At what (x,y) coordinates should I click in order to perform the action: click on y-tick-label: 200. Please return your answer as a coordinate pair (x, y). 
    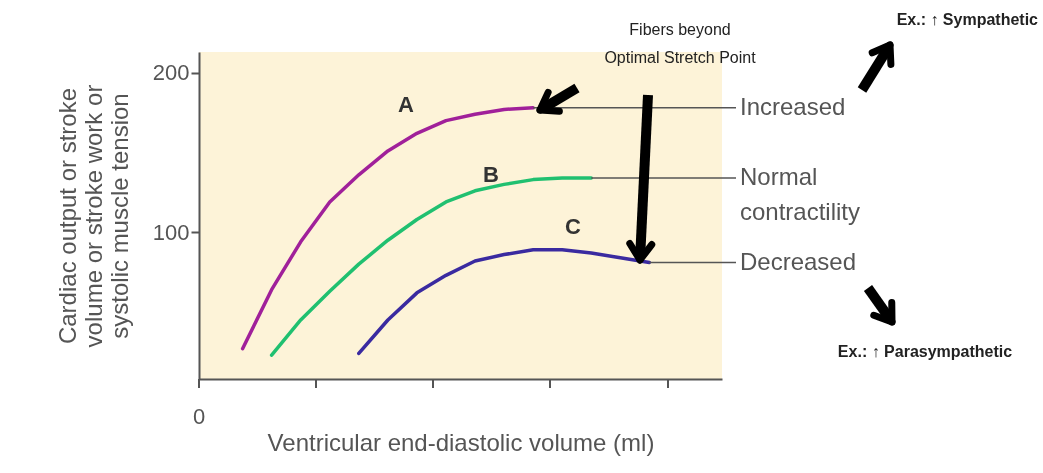
    Looking at the image, I should click on (171, 73).